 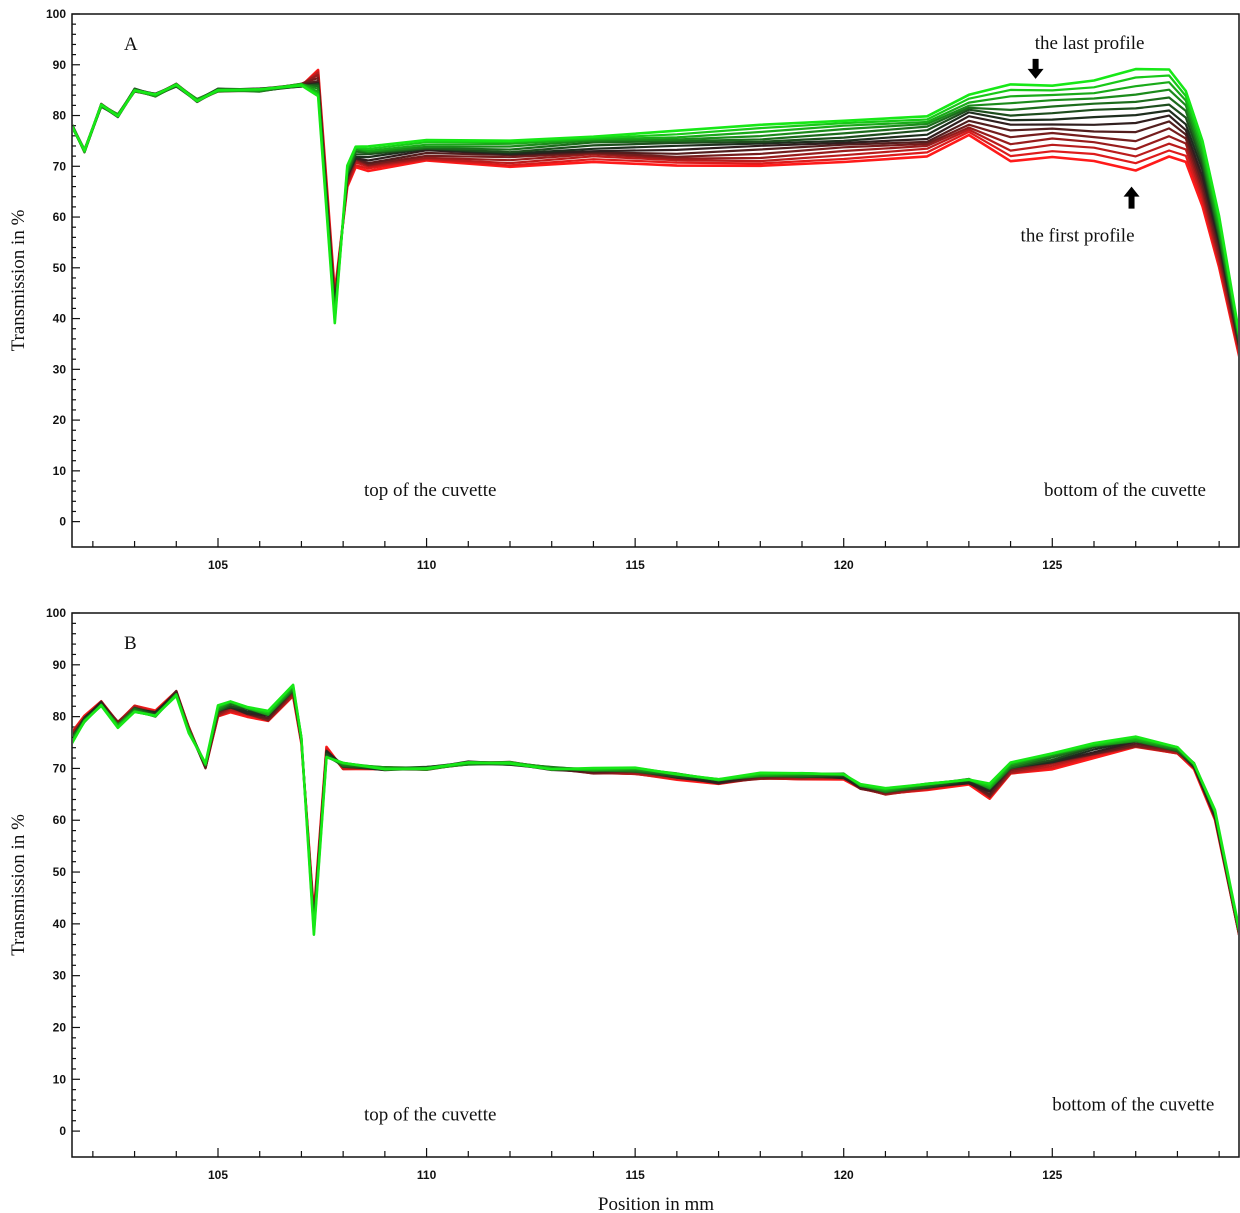 What do you see at coordinates (1078, 236) in the screenshot?
I see `annotation-first-profile: the first profile` at bounding box center [1078, 236].